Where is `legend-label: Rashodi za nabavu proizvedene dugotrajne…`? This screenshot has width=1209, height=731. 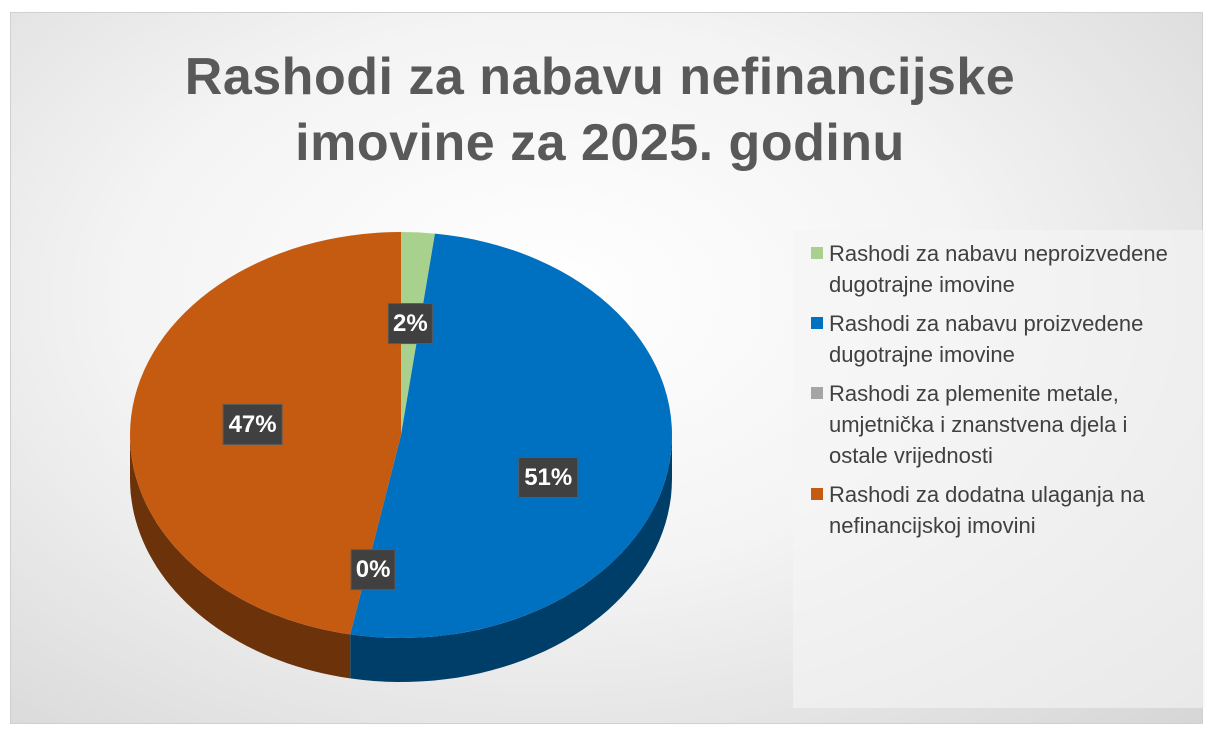
legend-label: Rashodi za nabavu proizvedene dugotrajne… is located at coordinates (986, 339).